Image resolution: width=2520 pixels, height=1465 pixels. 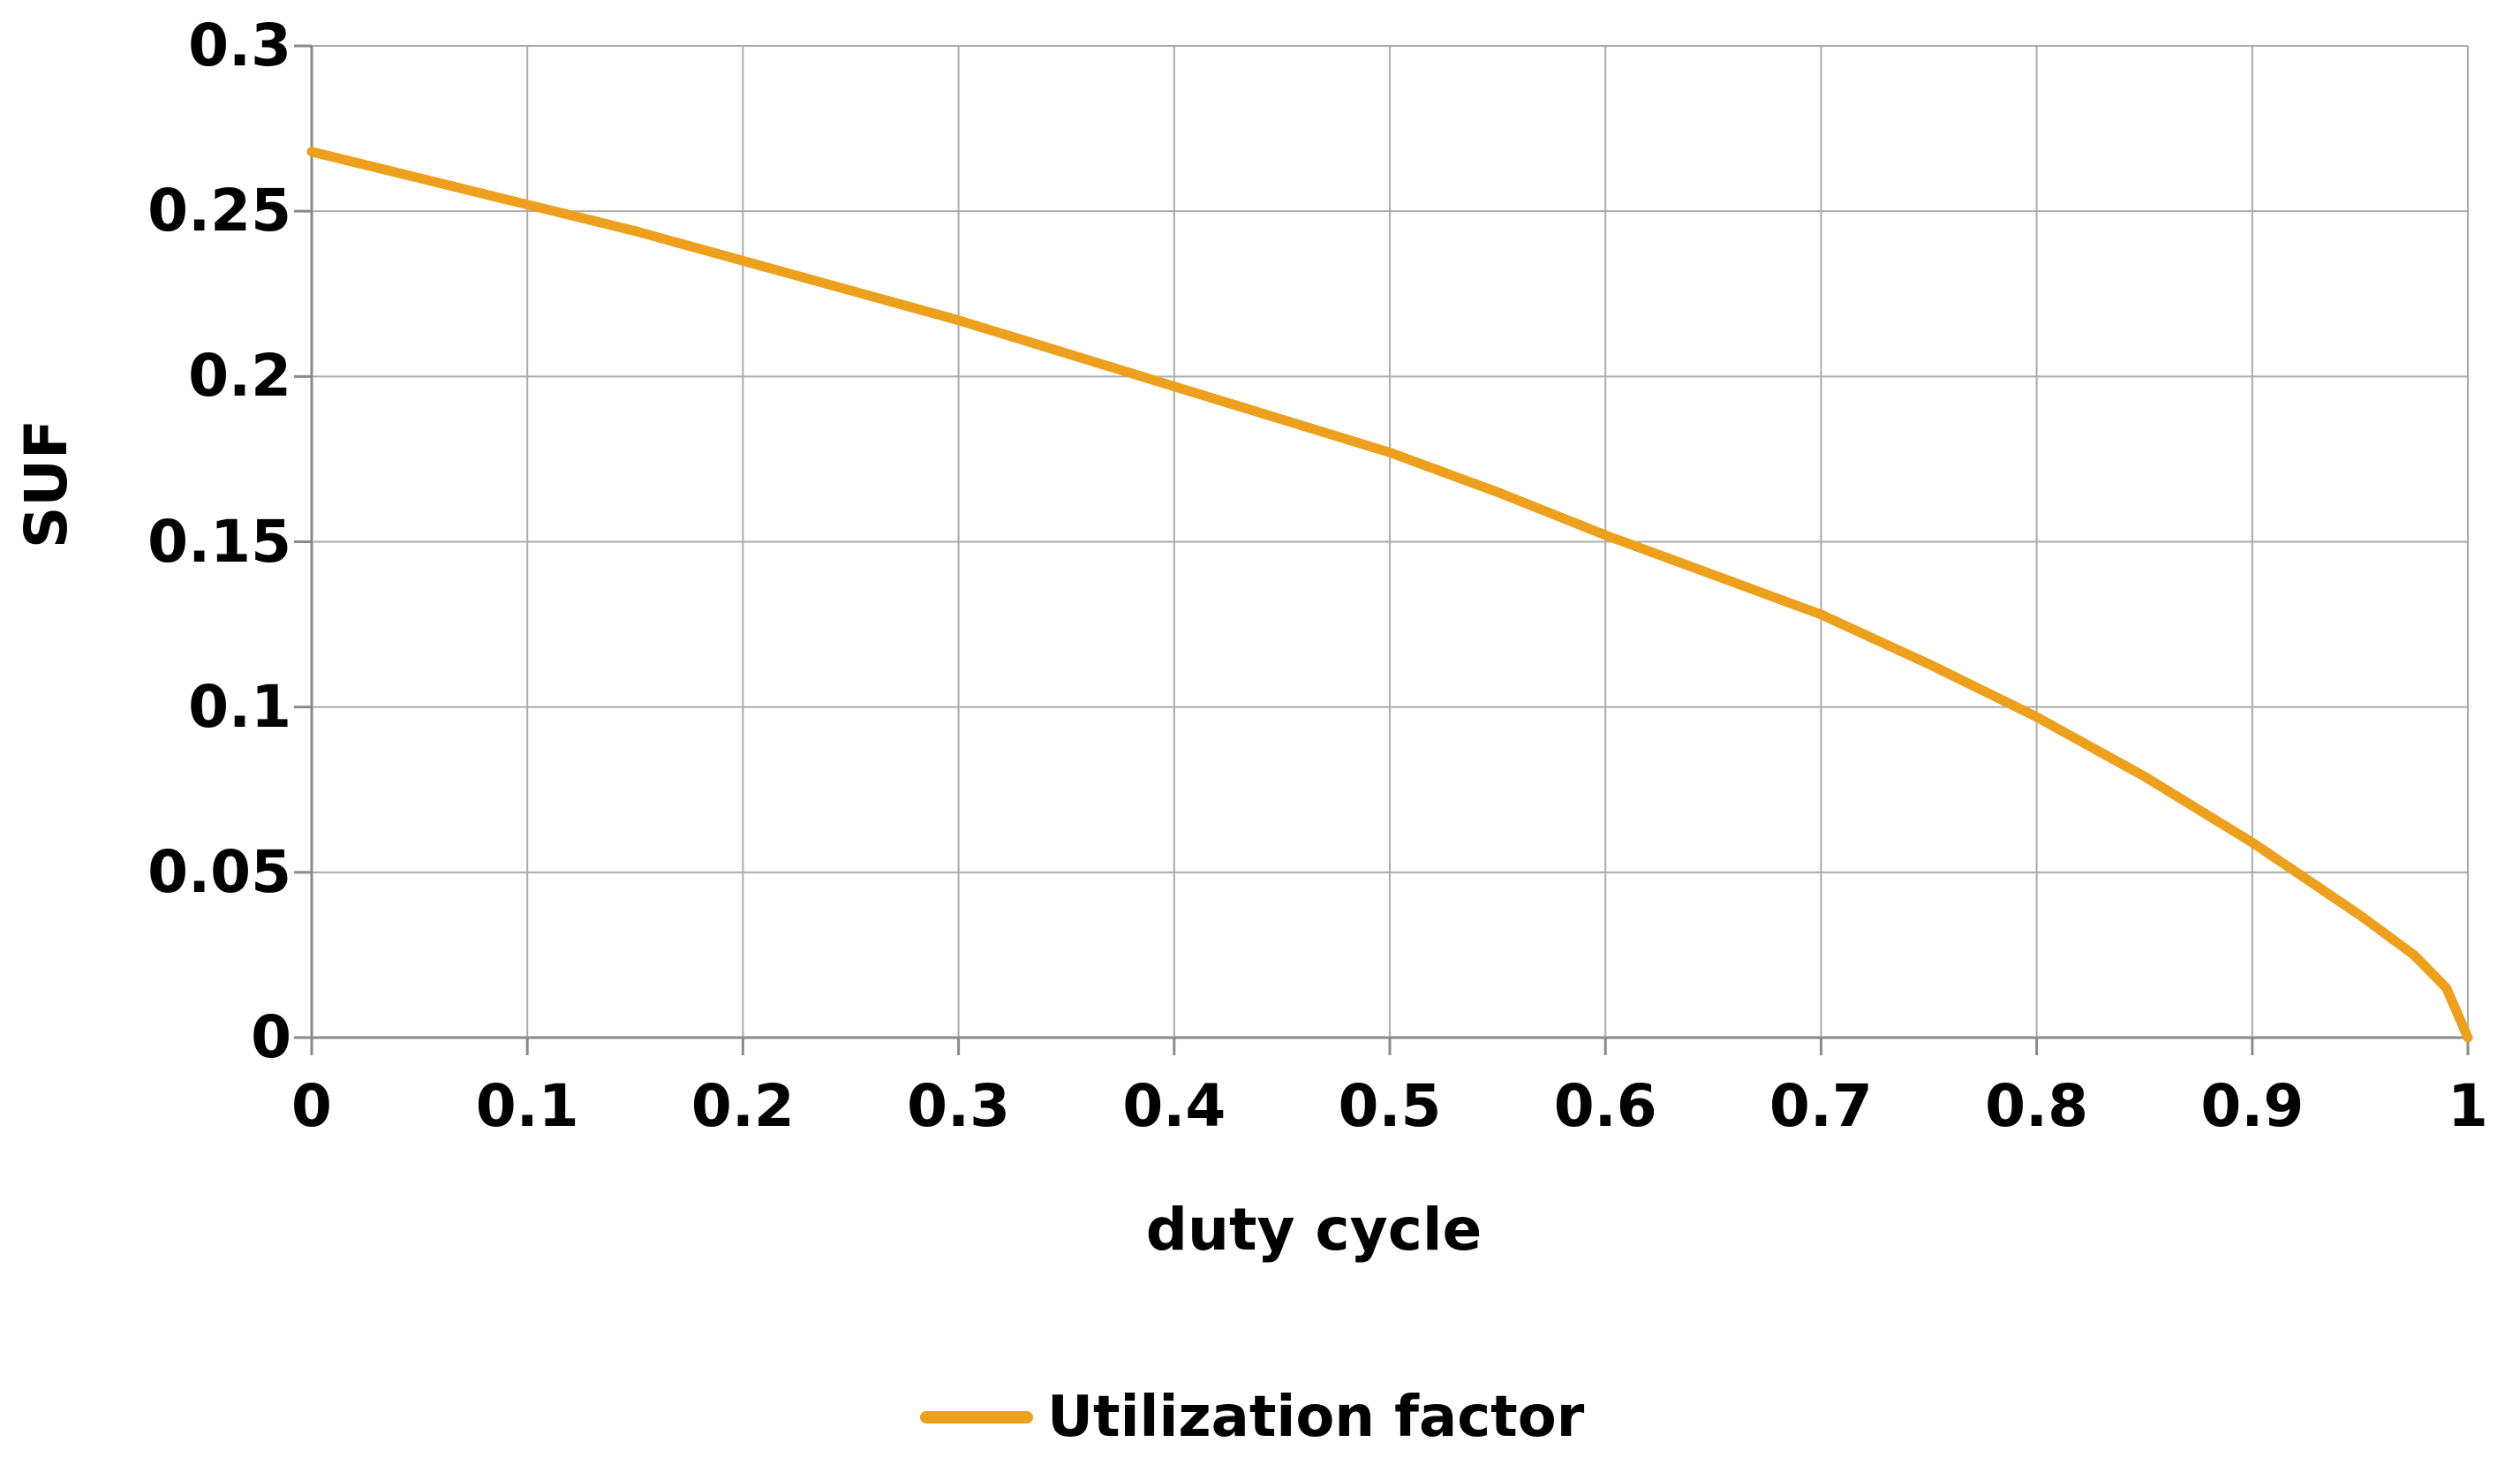 I want to click on x-tick-label-0.9: 0.9, so click(x=2252, y=1106).